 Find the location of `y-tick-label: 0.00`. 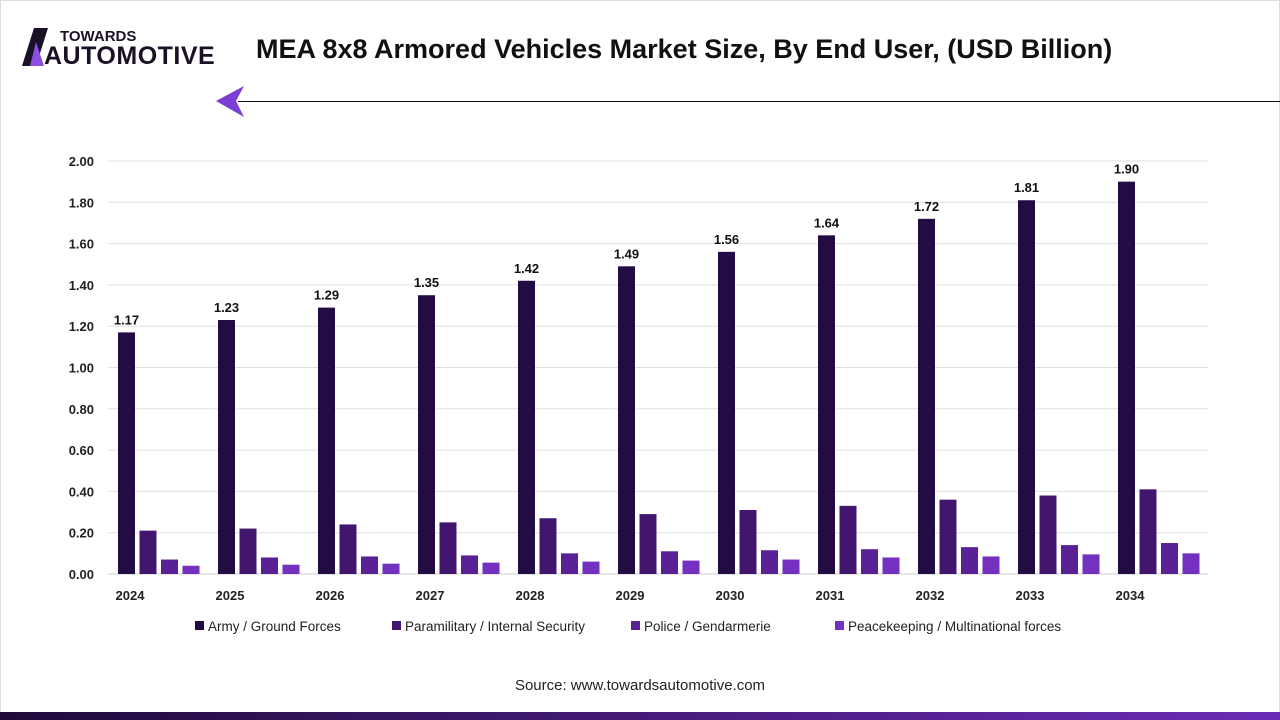

y-tick-label: 0.00 is located at coordinates (81, 574).